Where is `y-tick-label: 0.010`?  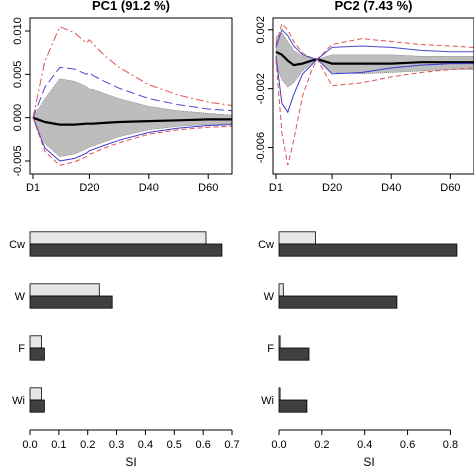 y-tick-label: 0.010 is located at coordinates (18, 31).